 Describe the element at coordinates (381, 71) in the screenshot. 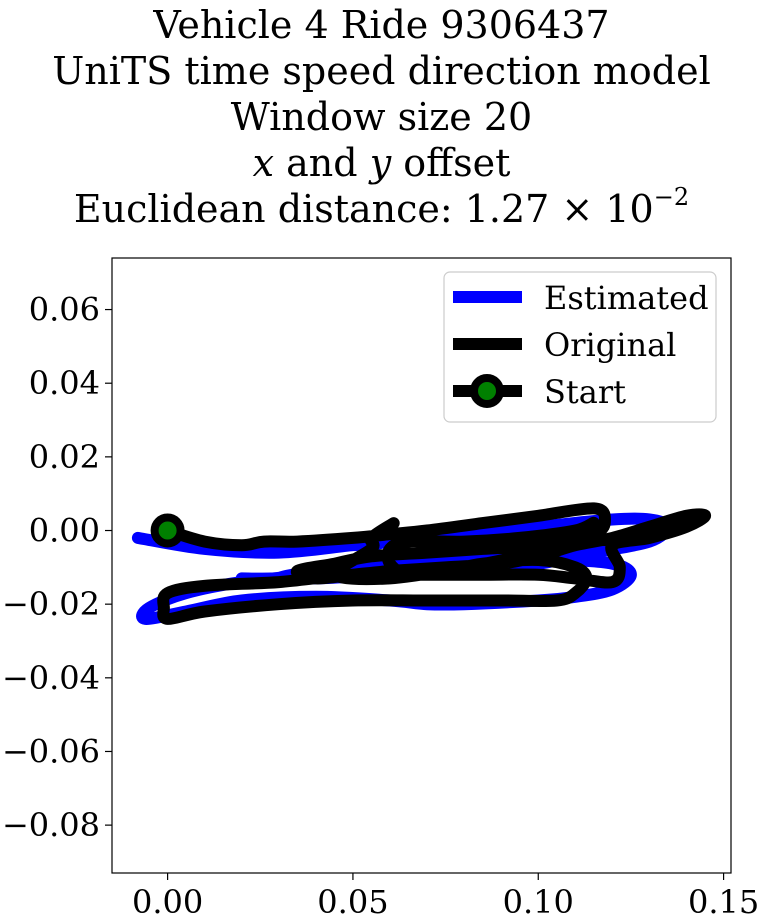

I see `title-line-2: UniTS time speed direction model` at that location.